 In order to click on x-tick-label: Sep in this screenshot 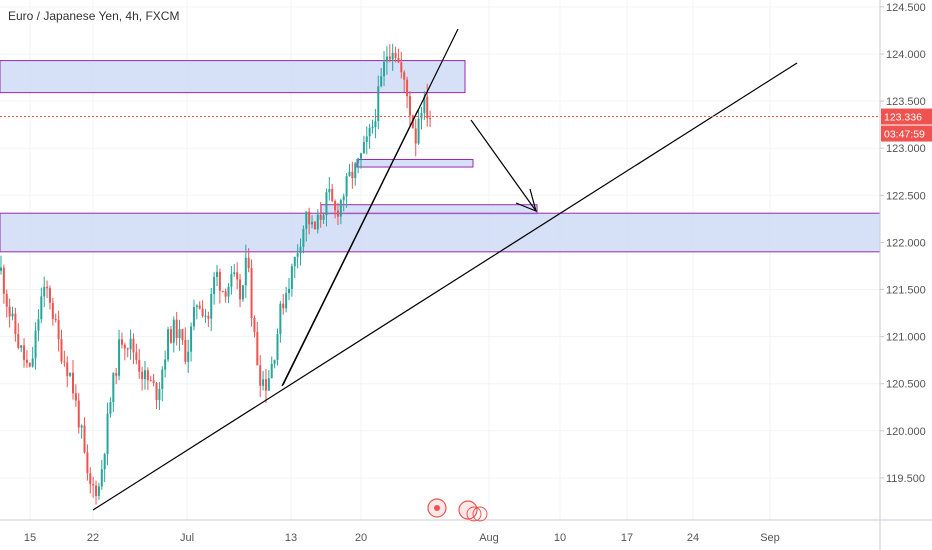, I will do `click(770, 538)`.